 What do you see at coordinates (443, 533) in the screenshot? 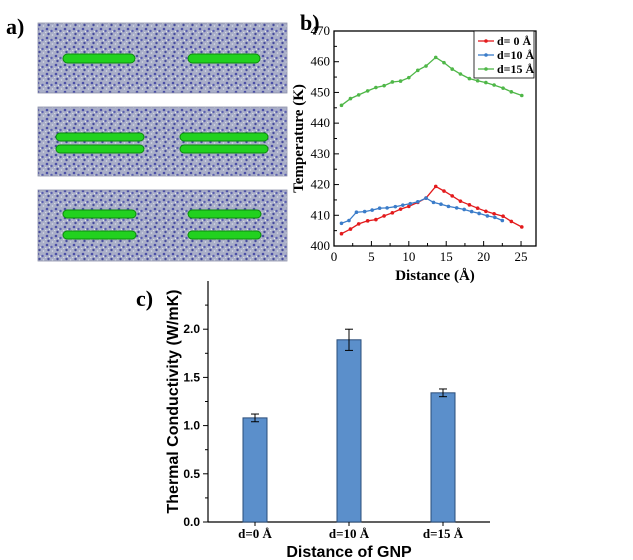
I see `x-tick-label: d=15 Å` at bounding box center [443, 533].